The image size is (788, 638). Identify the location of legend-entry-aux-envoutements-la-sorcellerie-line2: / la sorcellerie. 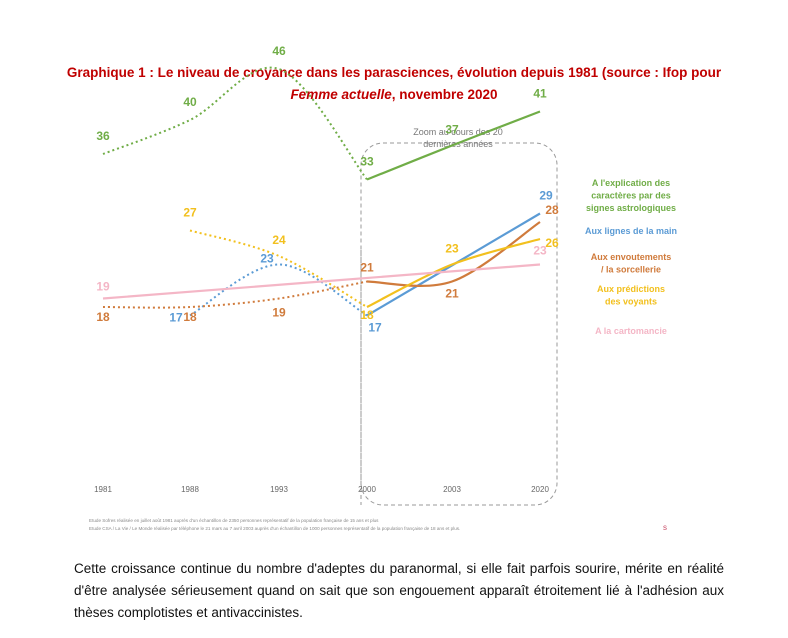
(631, 270).